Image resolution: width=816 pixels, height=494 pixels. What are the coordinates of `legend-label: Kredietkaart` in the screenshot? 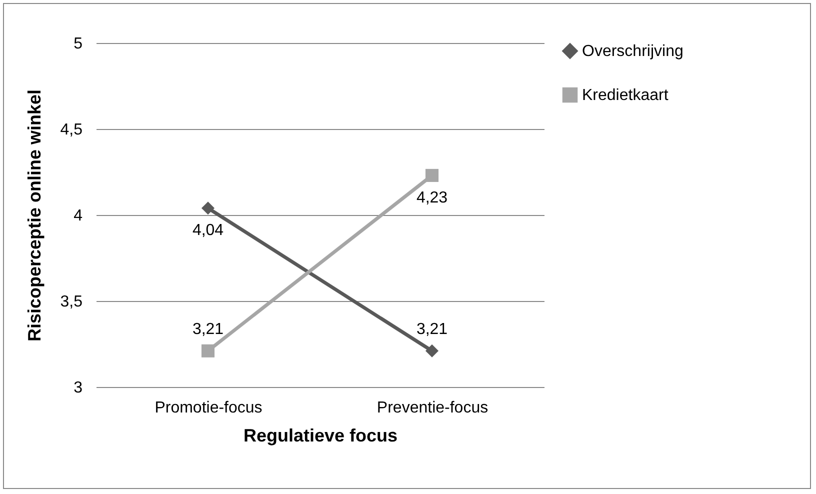 It's located at (625, 95).